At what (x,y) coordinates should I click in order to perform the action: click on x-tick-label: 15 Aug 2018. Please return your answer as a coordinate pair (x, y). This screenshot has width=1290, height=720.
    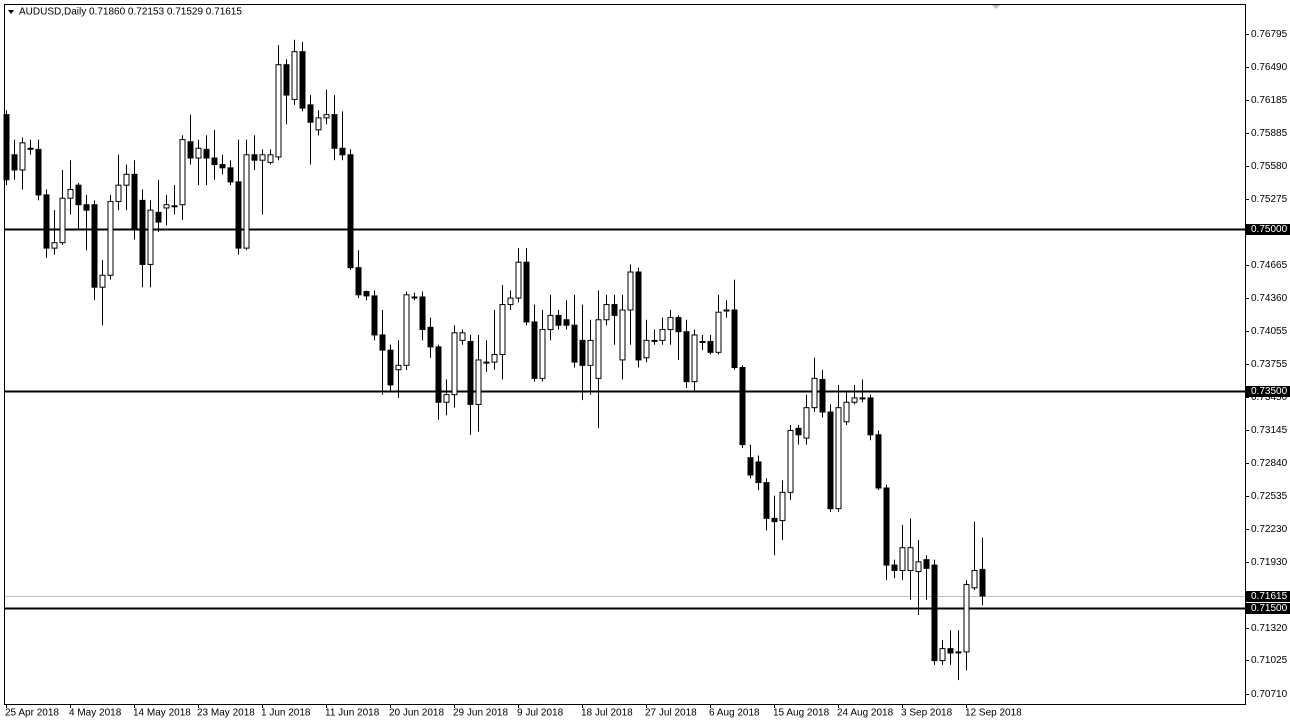
    Looking at the image, I should click on (801, 713).